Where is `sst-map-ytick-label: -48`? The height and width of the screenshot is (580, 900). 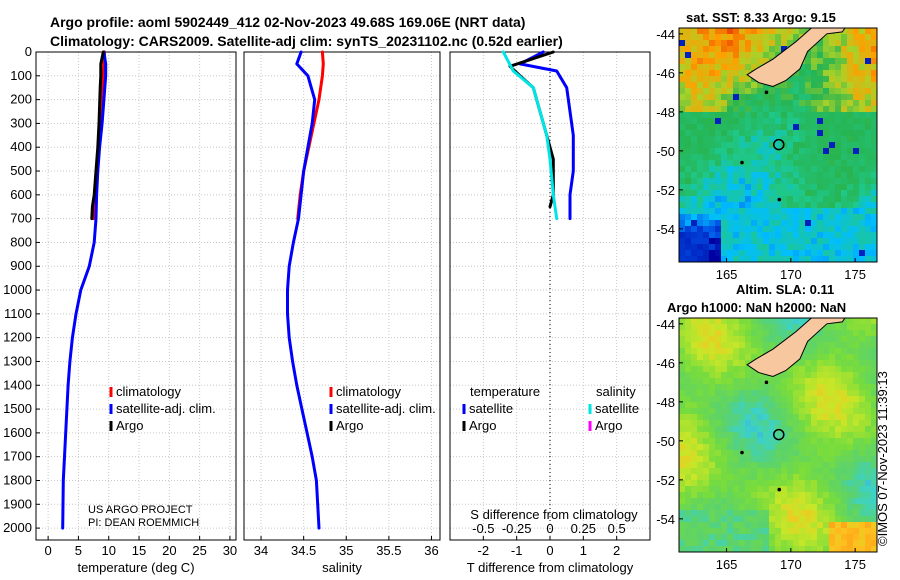 sst-map-ytick-label: -48 is located at coordinates (665, 112).